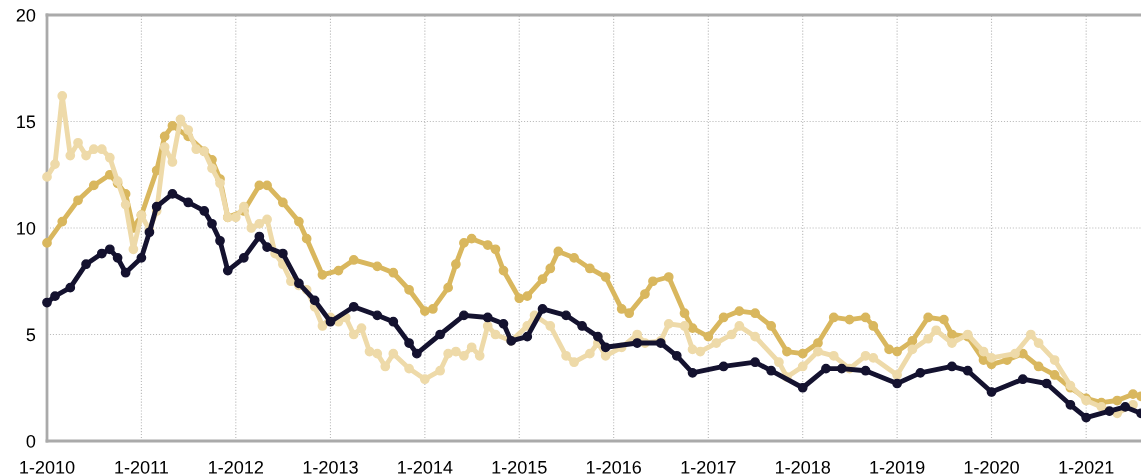 This screenshot has height=474, width=1141. What do you see at coordinates (613, 467) in the screenshot?
I see `x-tick-label: 1-2016` at bounding box center [613, 467].